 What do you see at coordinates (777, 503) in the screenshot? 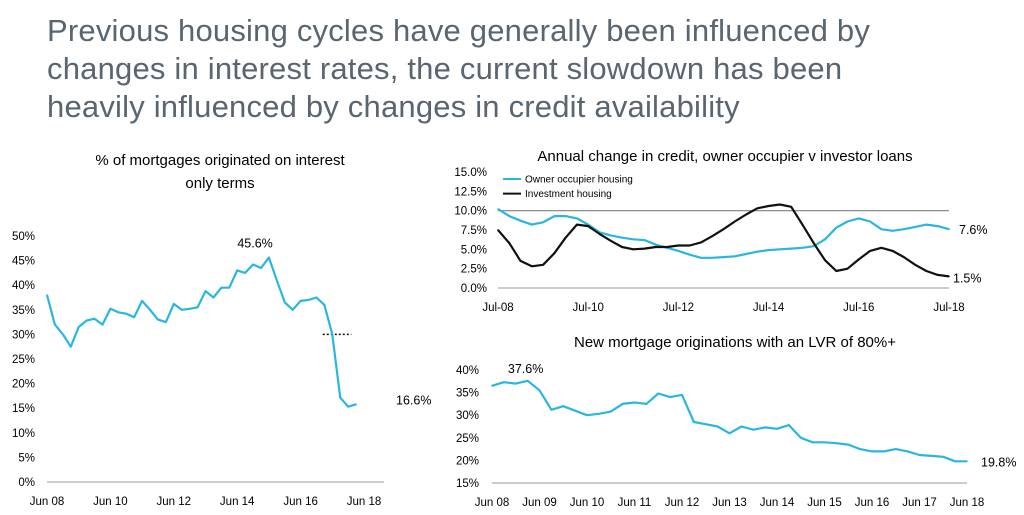
I see `x-tick-label: Jun 14` at bounding box center [777, 503].